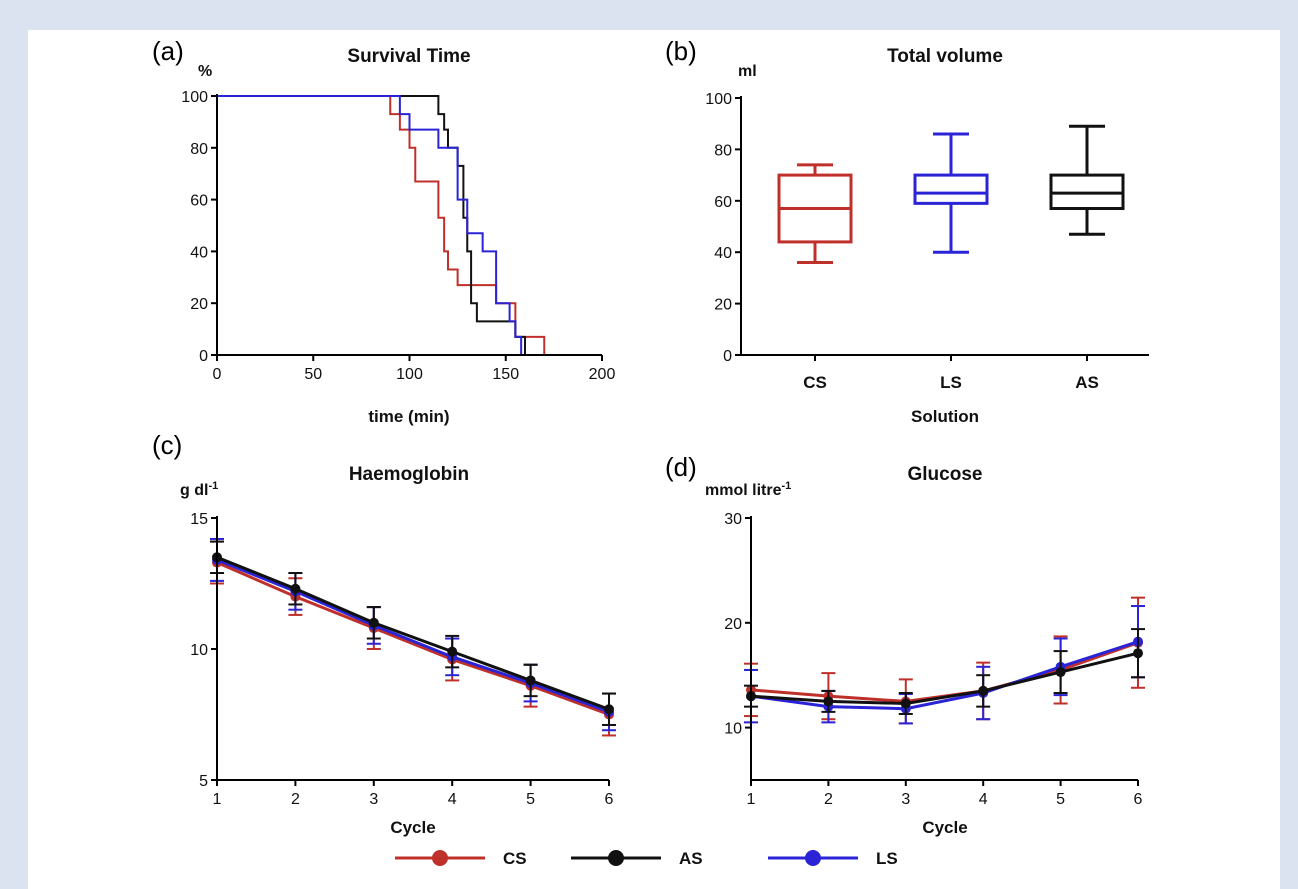 The width and height of the screenshot is (1298, 889). I want to click on panel-letter-d: (d), so click(681, 467).